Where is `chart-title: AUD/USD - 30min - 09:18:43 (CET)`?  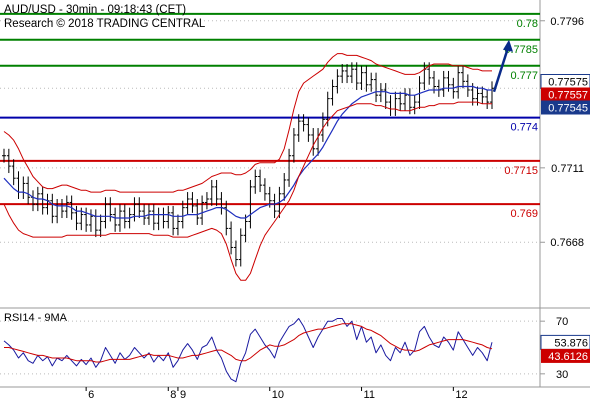
chart-title: AUD/USD - 30min - 09:18:43 (CET) is located at coordinates (95, 10).